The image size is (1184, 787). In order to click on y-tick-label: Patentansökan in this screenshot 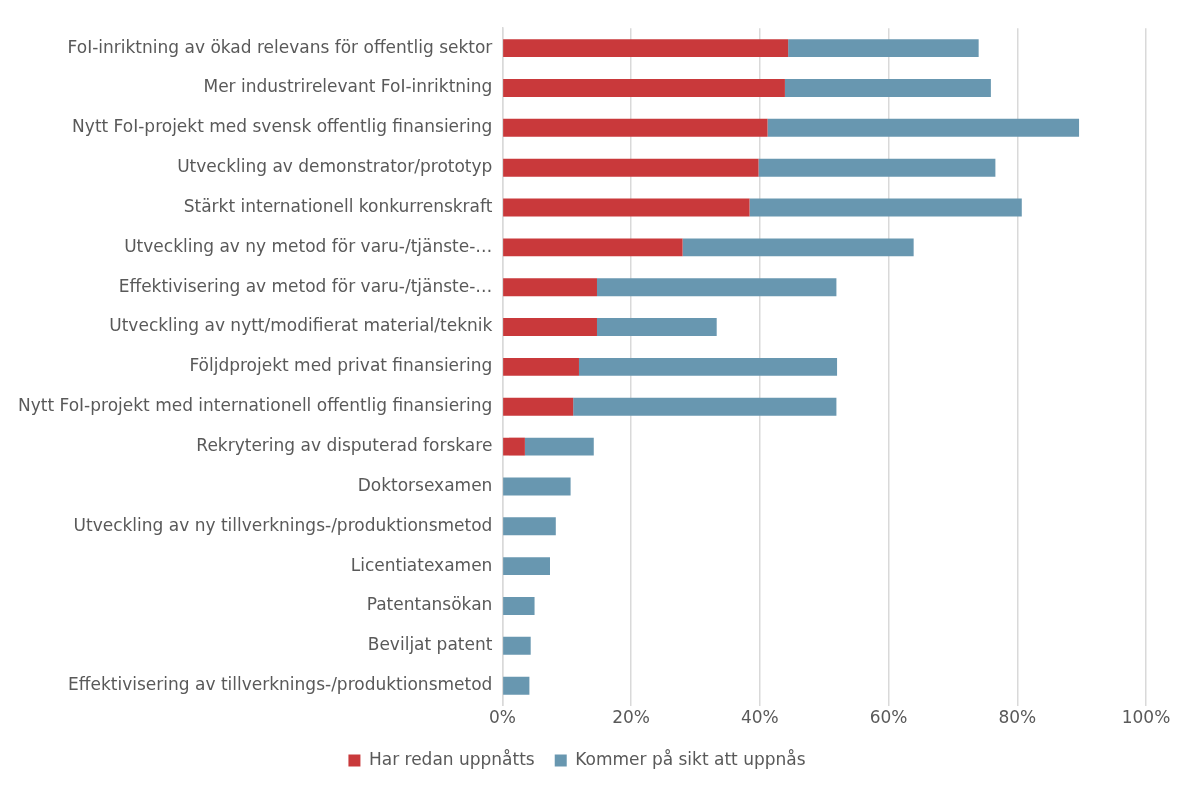, I will do `click(429, 604)`.